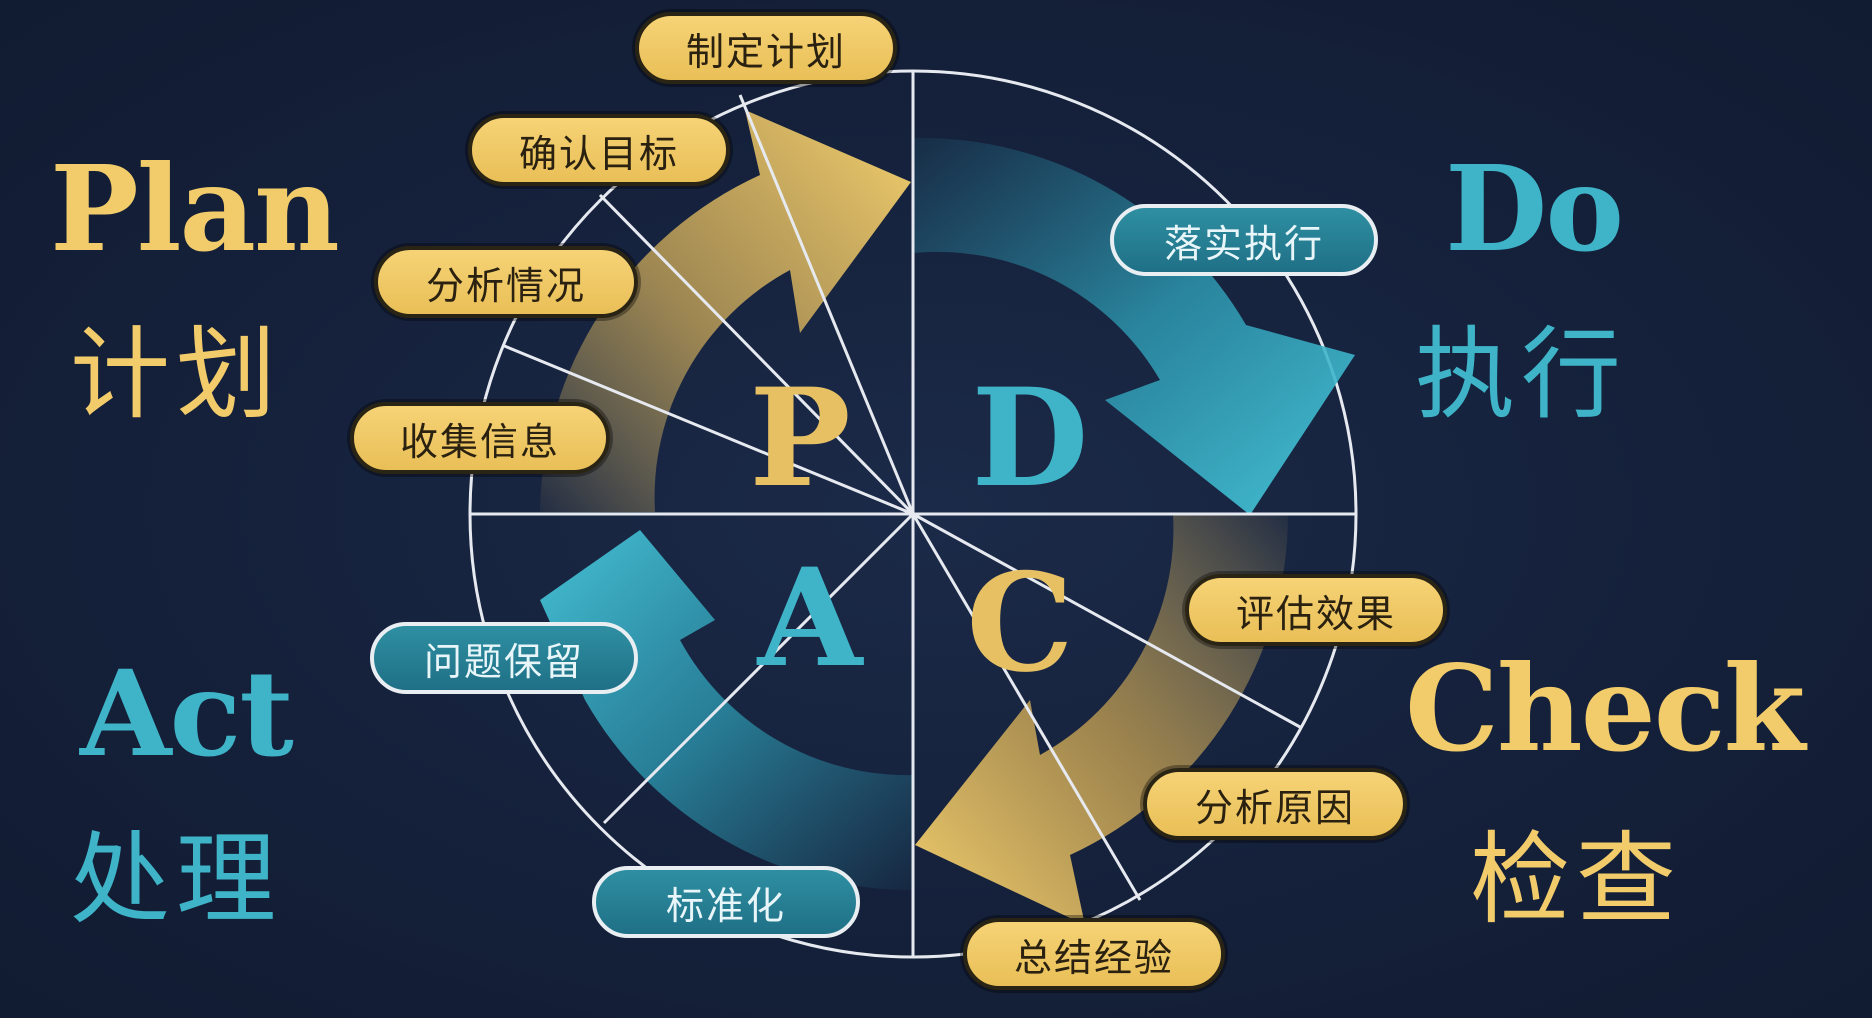  What do you see at coordinates (1521, 374) in the screenshot?
I see `do-title-zh: 执行` at bounding box center [1521, 374].